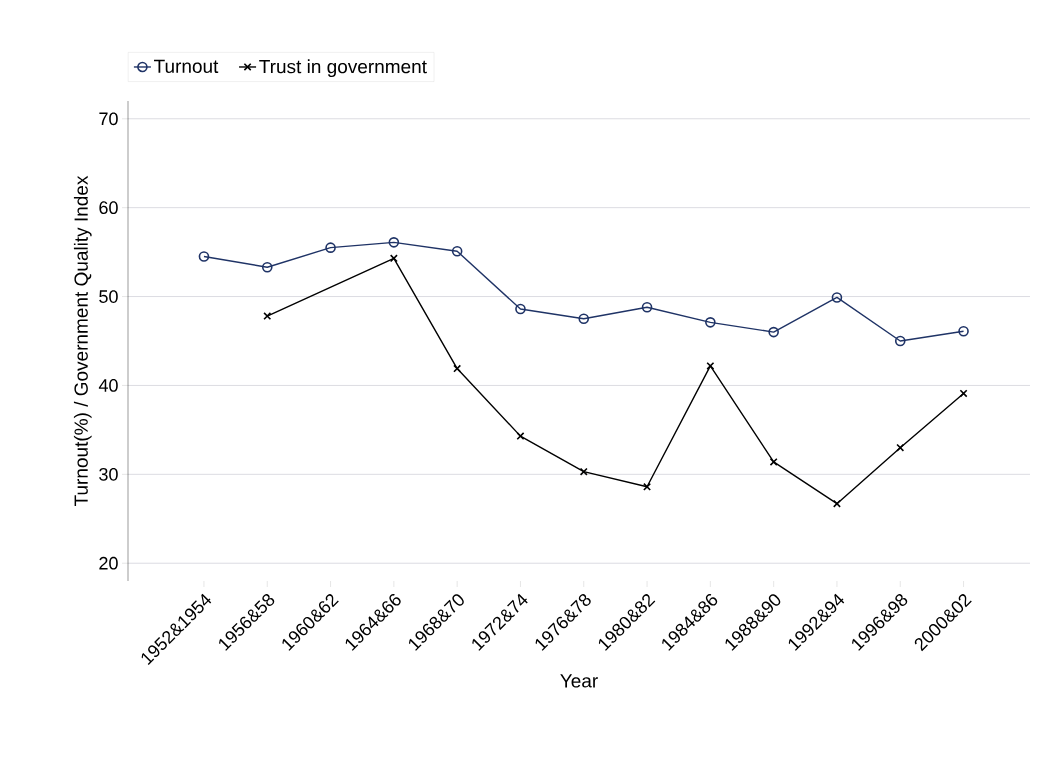  Describe the element at coordinates (579, 681) in the screenshot. I see `x-axis-title: Year` at that location.